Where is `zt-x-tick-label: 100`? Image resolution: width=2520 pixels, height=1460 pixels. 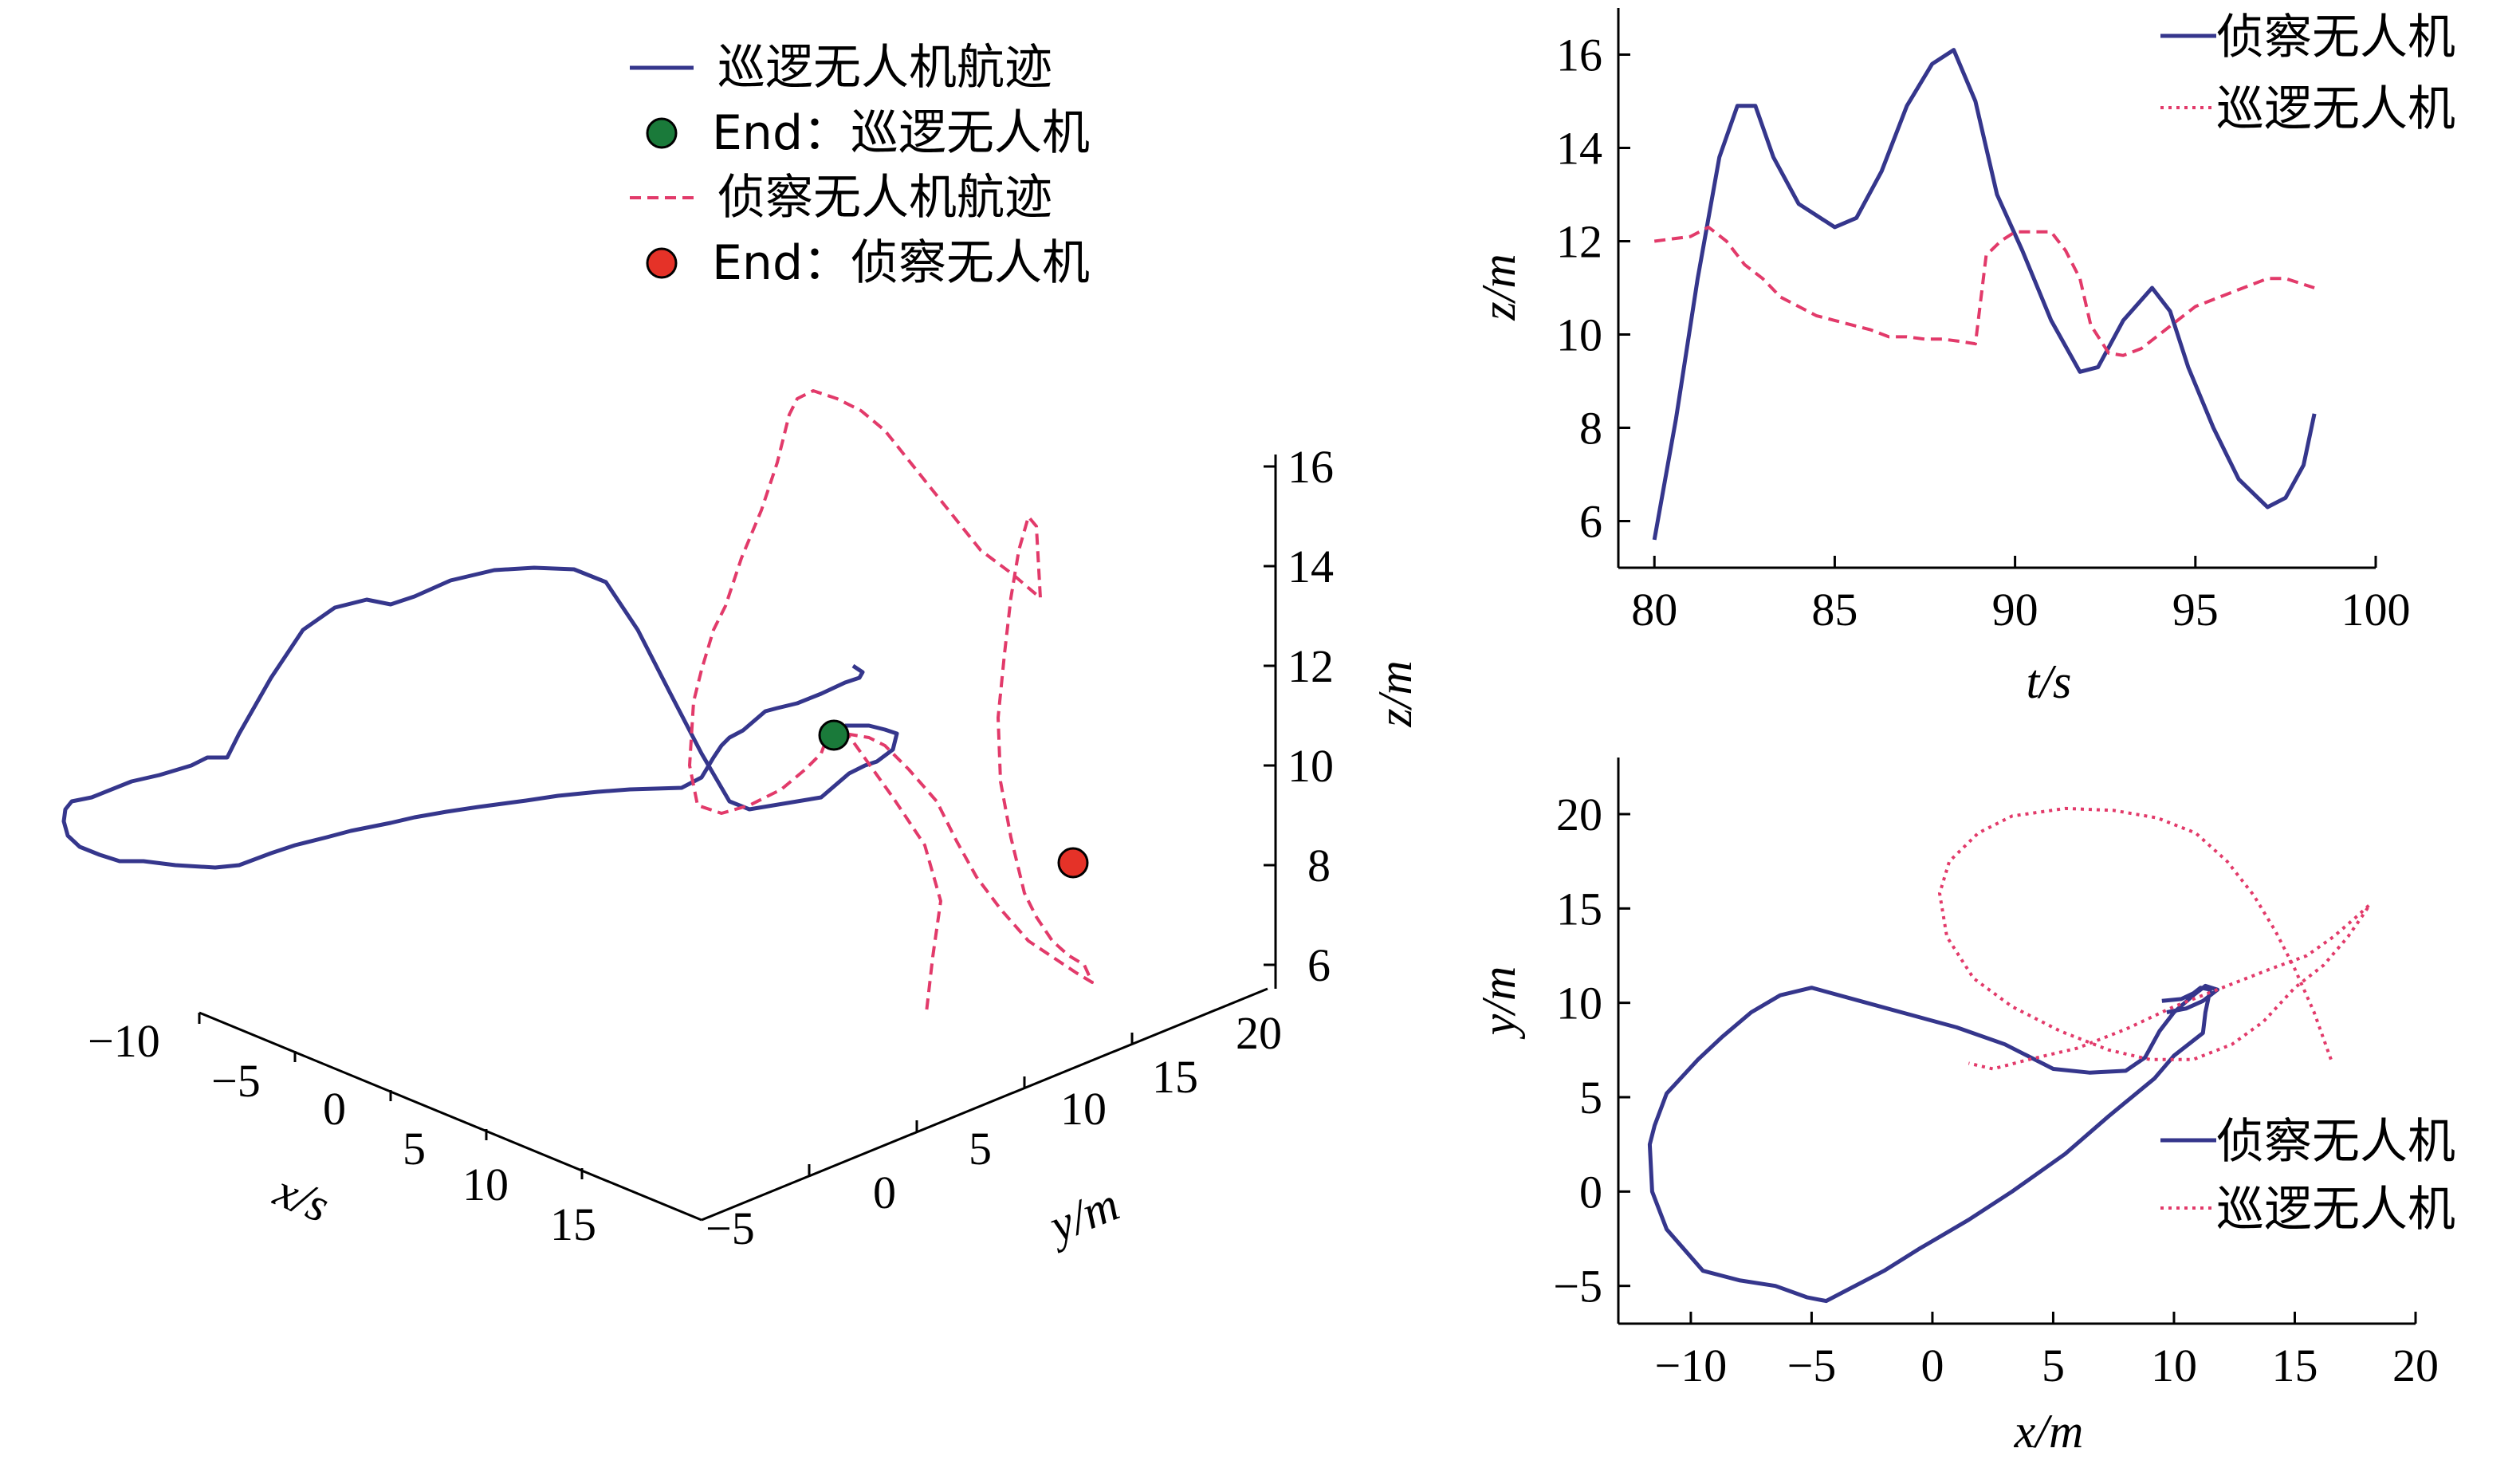 zt-x-tick-label: 100 is located at coordinates (2376, 610).